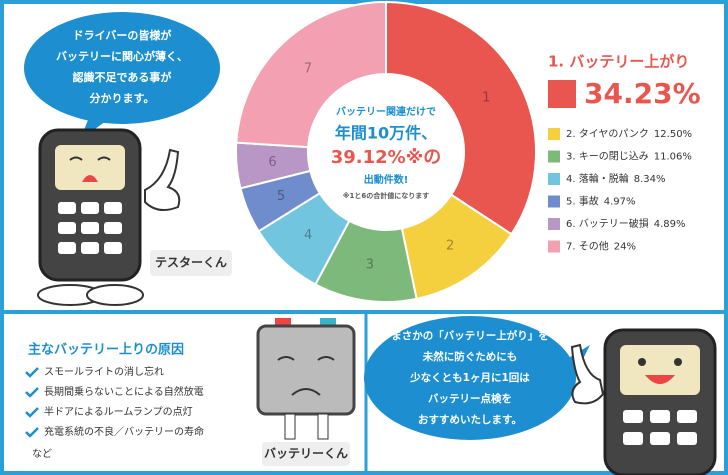  I want to click on legend-value: 4.89%, so click(670, 224).